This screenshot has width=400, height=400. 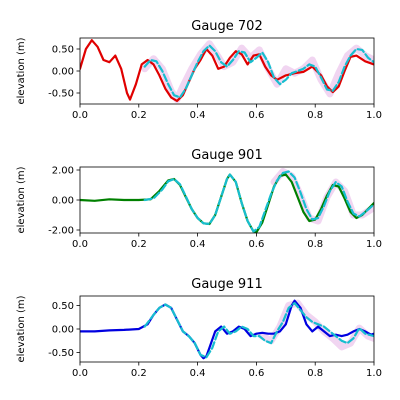 What do you see at coordinates (63, 171) in the screenshot?
I see `y-tick-label: 2.00` at bounding box center [63, 171].